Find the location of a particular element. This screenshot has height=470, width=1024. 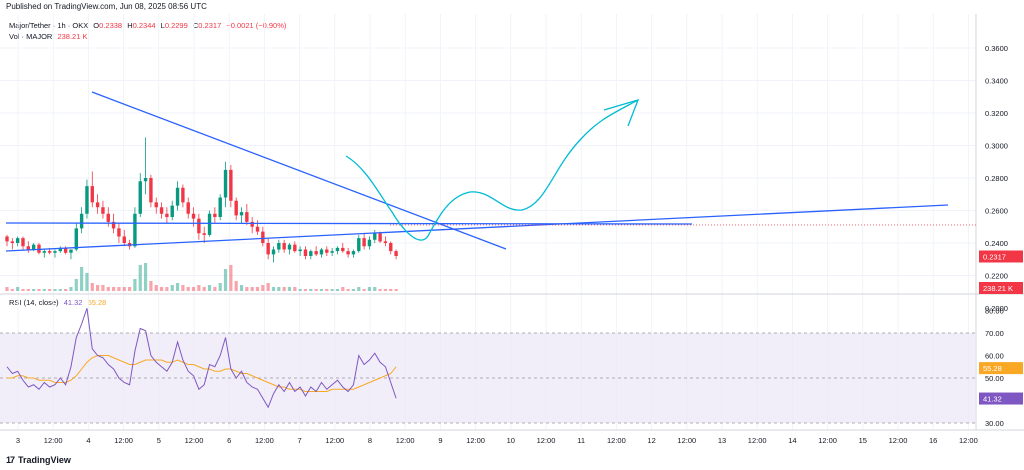

horizontal-support-line is located at coordinates (349, 223).